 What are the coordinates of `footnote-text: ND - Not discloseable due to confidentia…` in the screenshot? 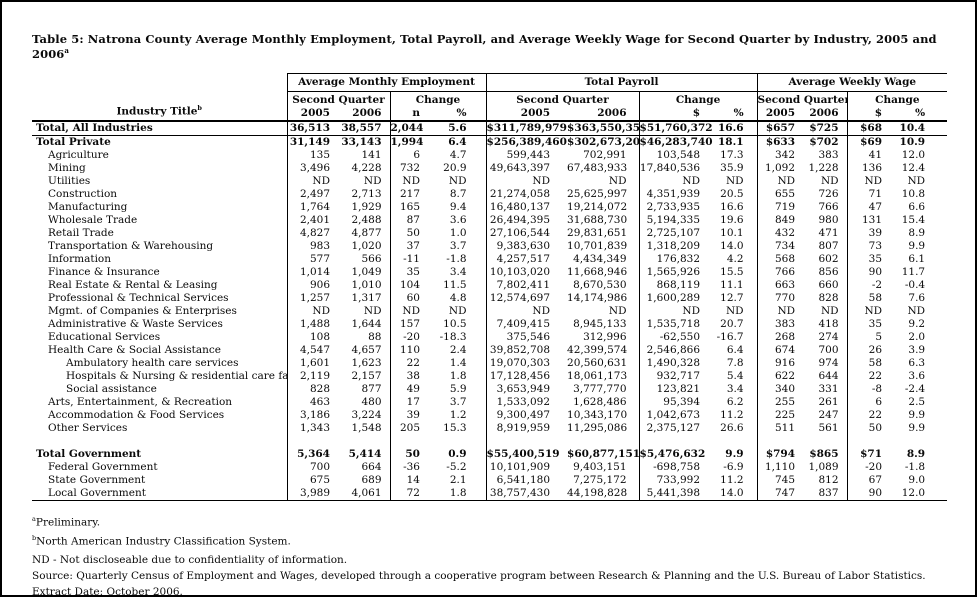 It's located at (190, 559).